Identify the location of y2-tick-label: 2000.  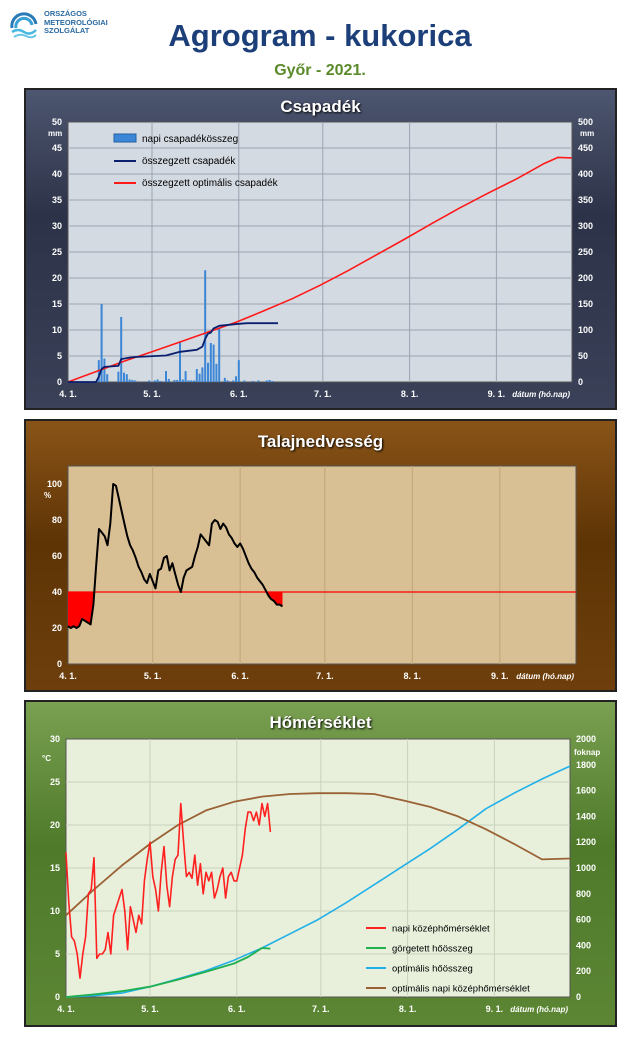
(586, 739).